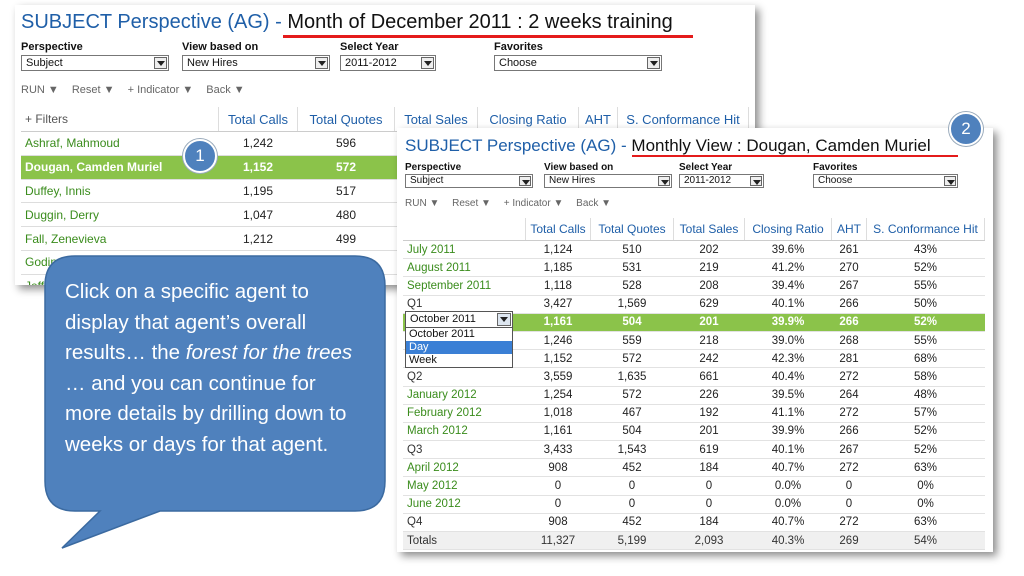 Image resolution: width=1024 pixels, height=576 pixels. What do you see at coordinates (694, 250) in the screenshot?
I see `table-row: July 2011 1,124 510 202 39.6% 261 43%` at bounding box center [694, 250].